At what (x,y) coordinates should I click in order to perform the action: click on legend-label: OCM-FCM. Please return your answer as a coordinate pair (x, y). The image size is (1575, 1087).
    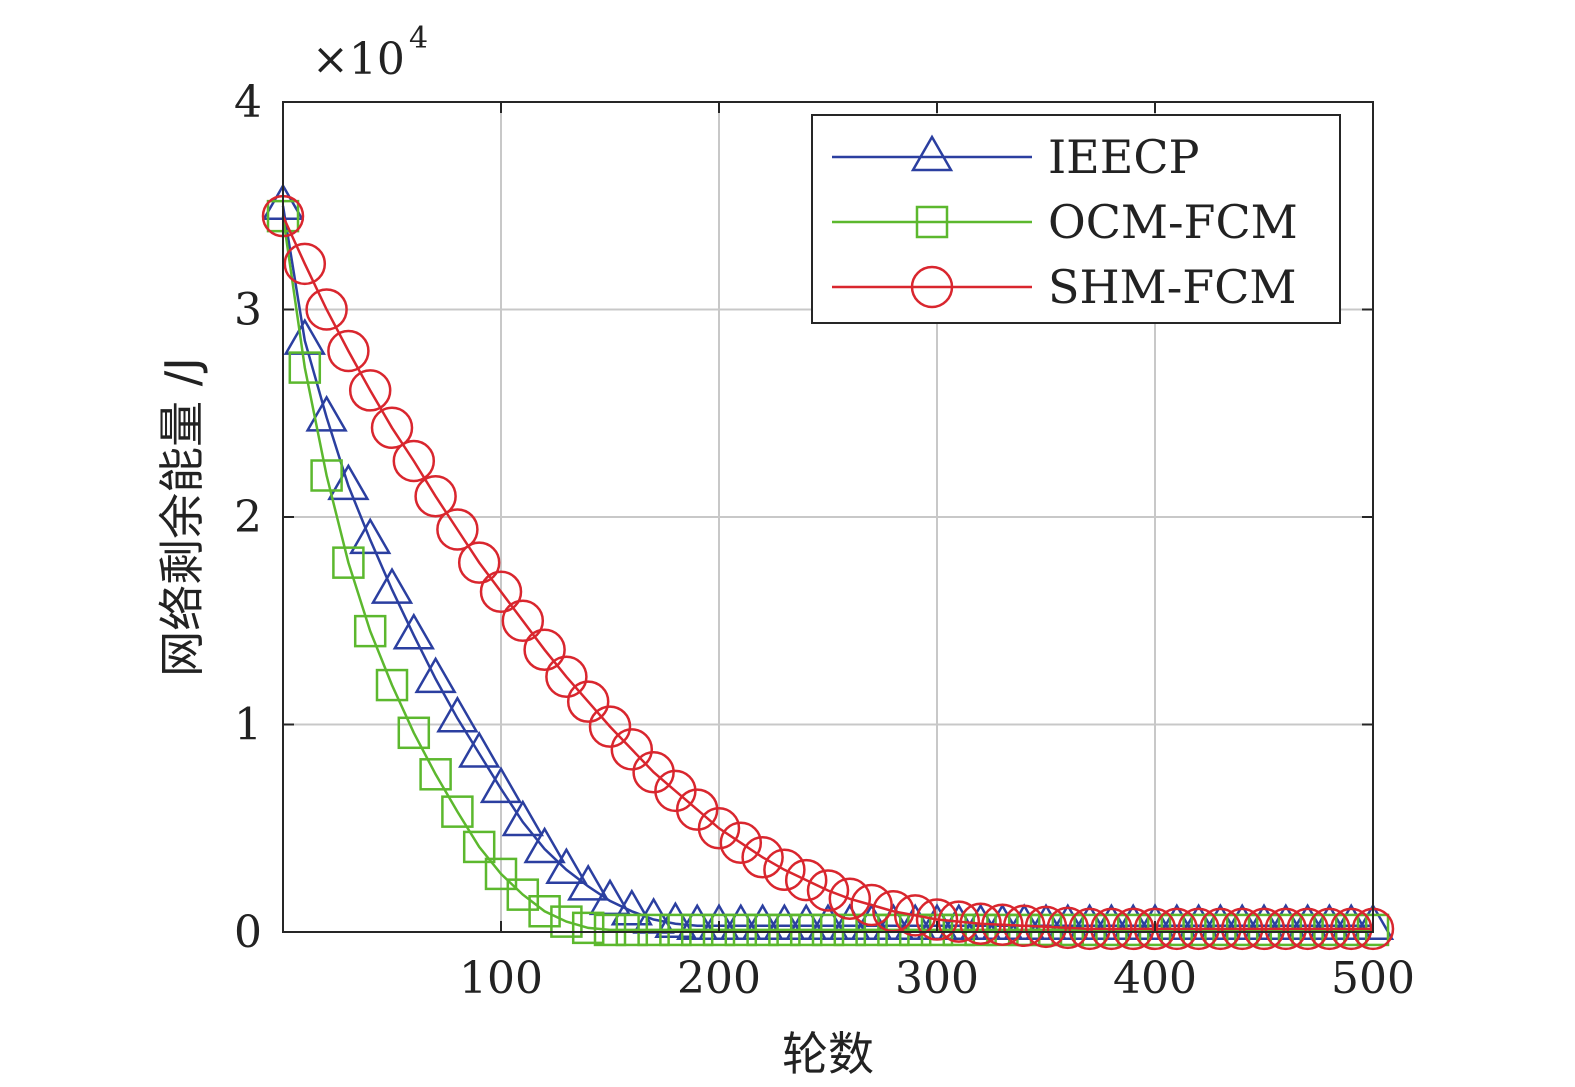
    Looking at the image, I should click on (1173, 222).